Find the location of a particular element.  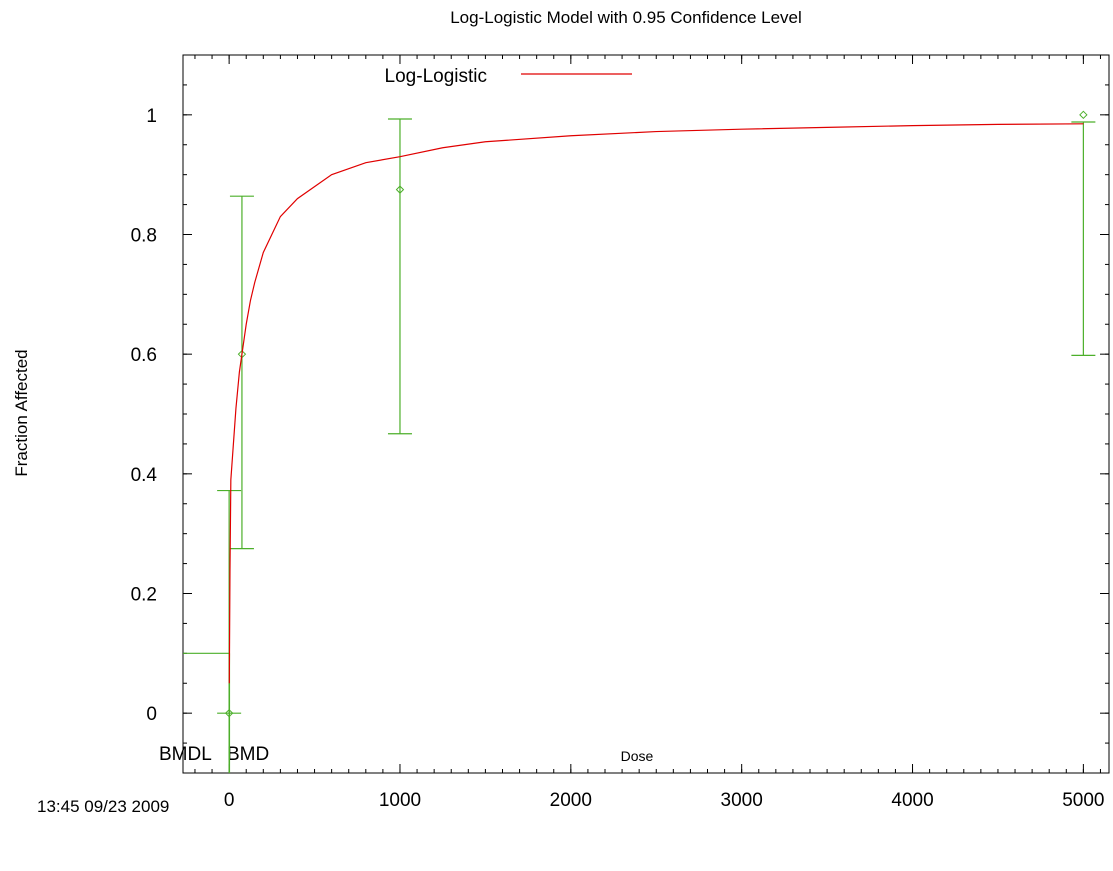

y-tick-label: 0.6 is located at coordinates (144, 355).